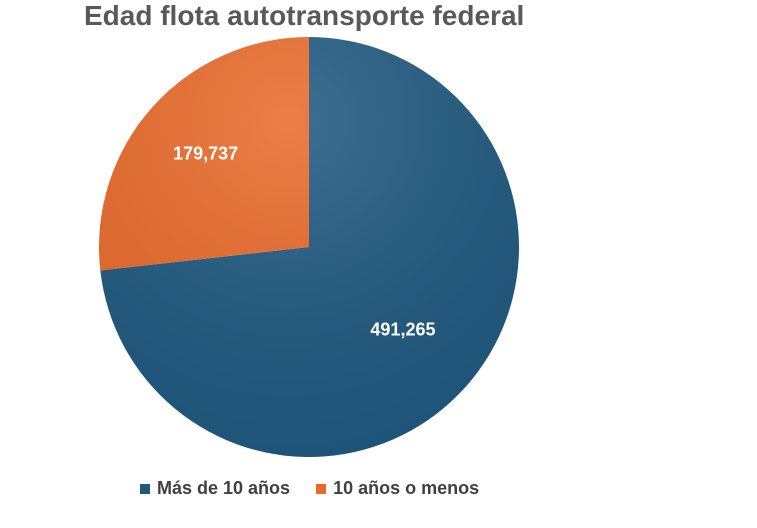  What do you see at coordinates (321, 488) in the screenshot?
I see `legend-swatch-10-o-menos` at bounding box center [321, 488].